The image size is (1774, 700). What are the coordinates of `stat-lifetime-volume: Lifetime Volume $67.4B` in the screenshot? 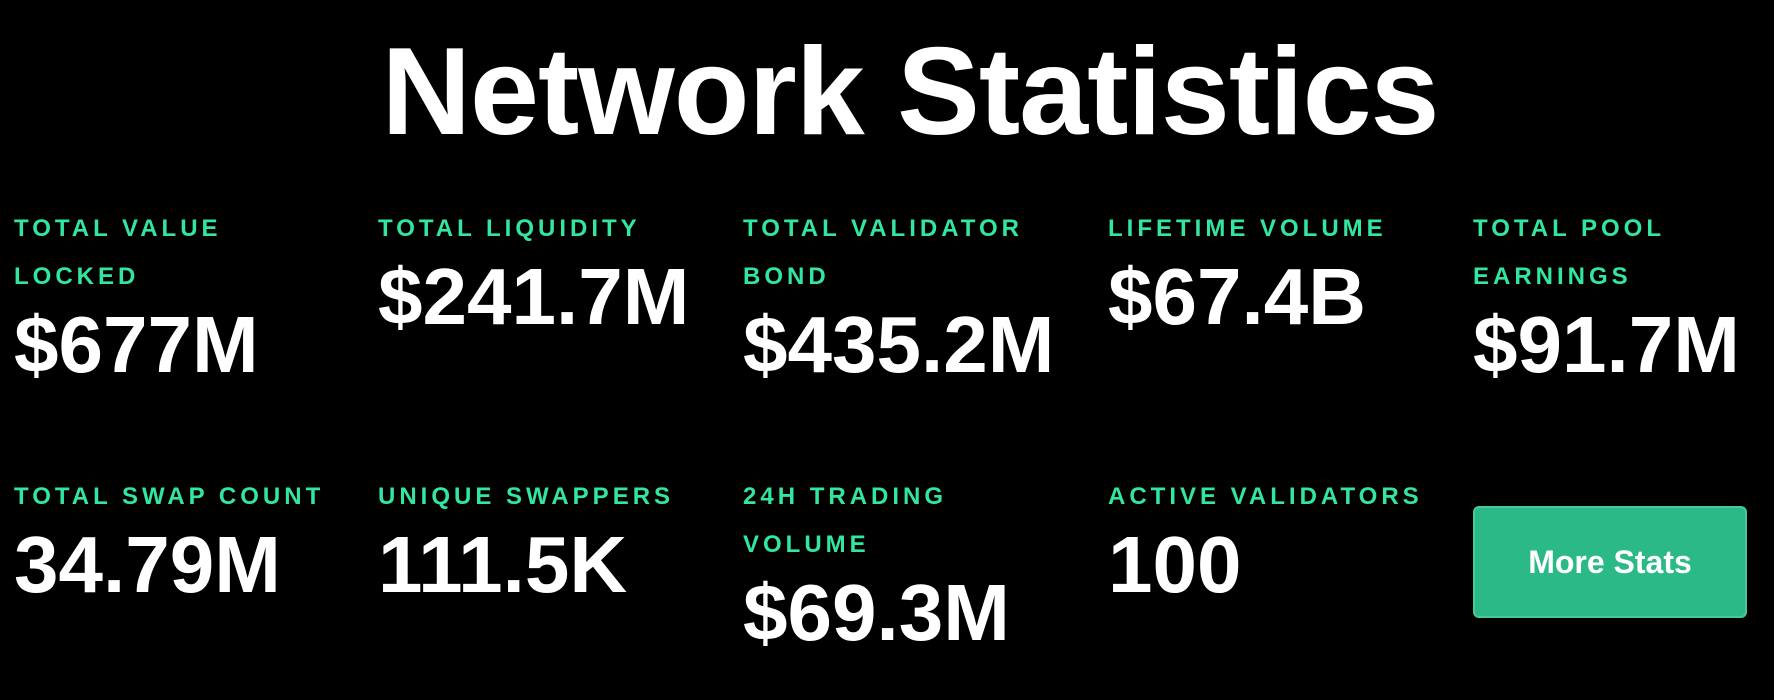 It's located at (1278, 274).